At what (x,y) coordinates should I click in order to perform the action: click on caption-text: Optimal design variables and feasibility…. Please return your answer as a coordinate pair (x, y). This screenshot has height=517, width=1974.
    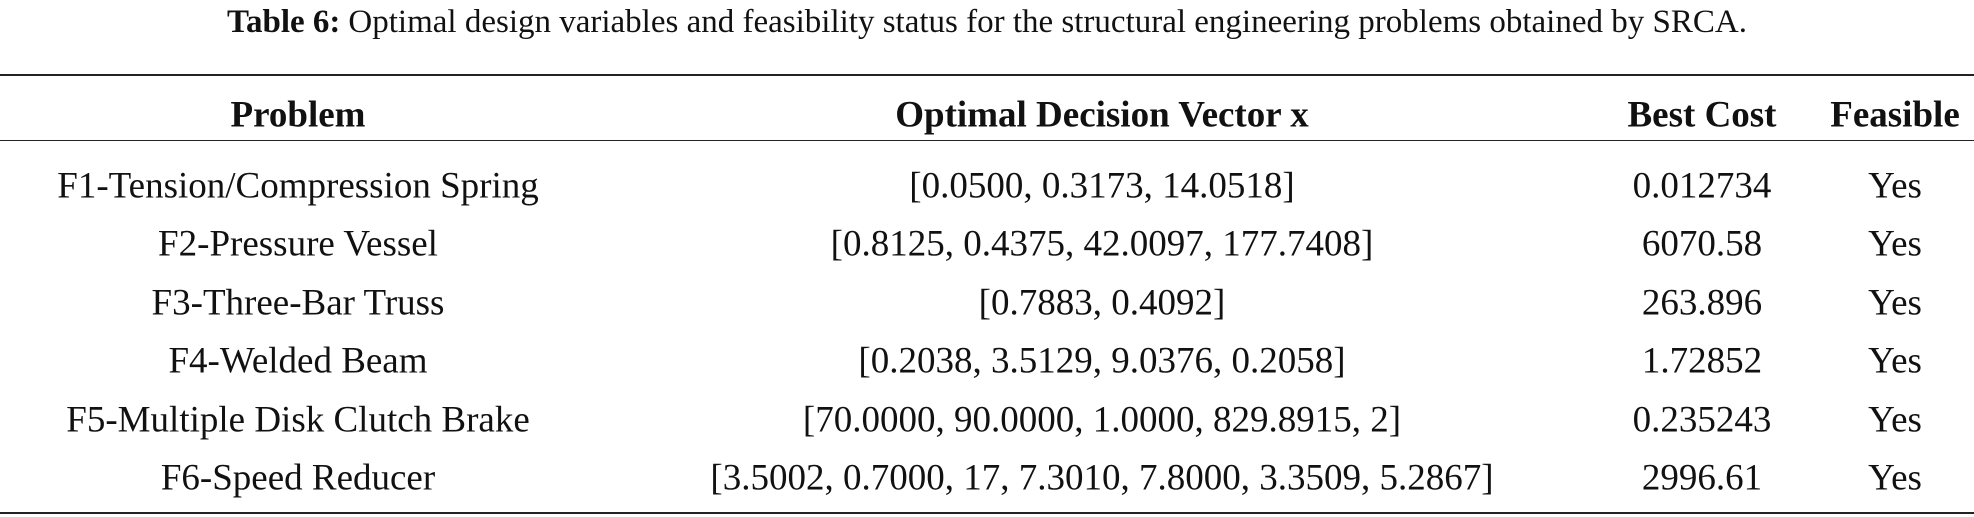
    Looking at the image, I should click on (1047, 22).